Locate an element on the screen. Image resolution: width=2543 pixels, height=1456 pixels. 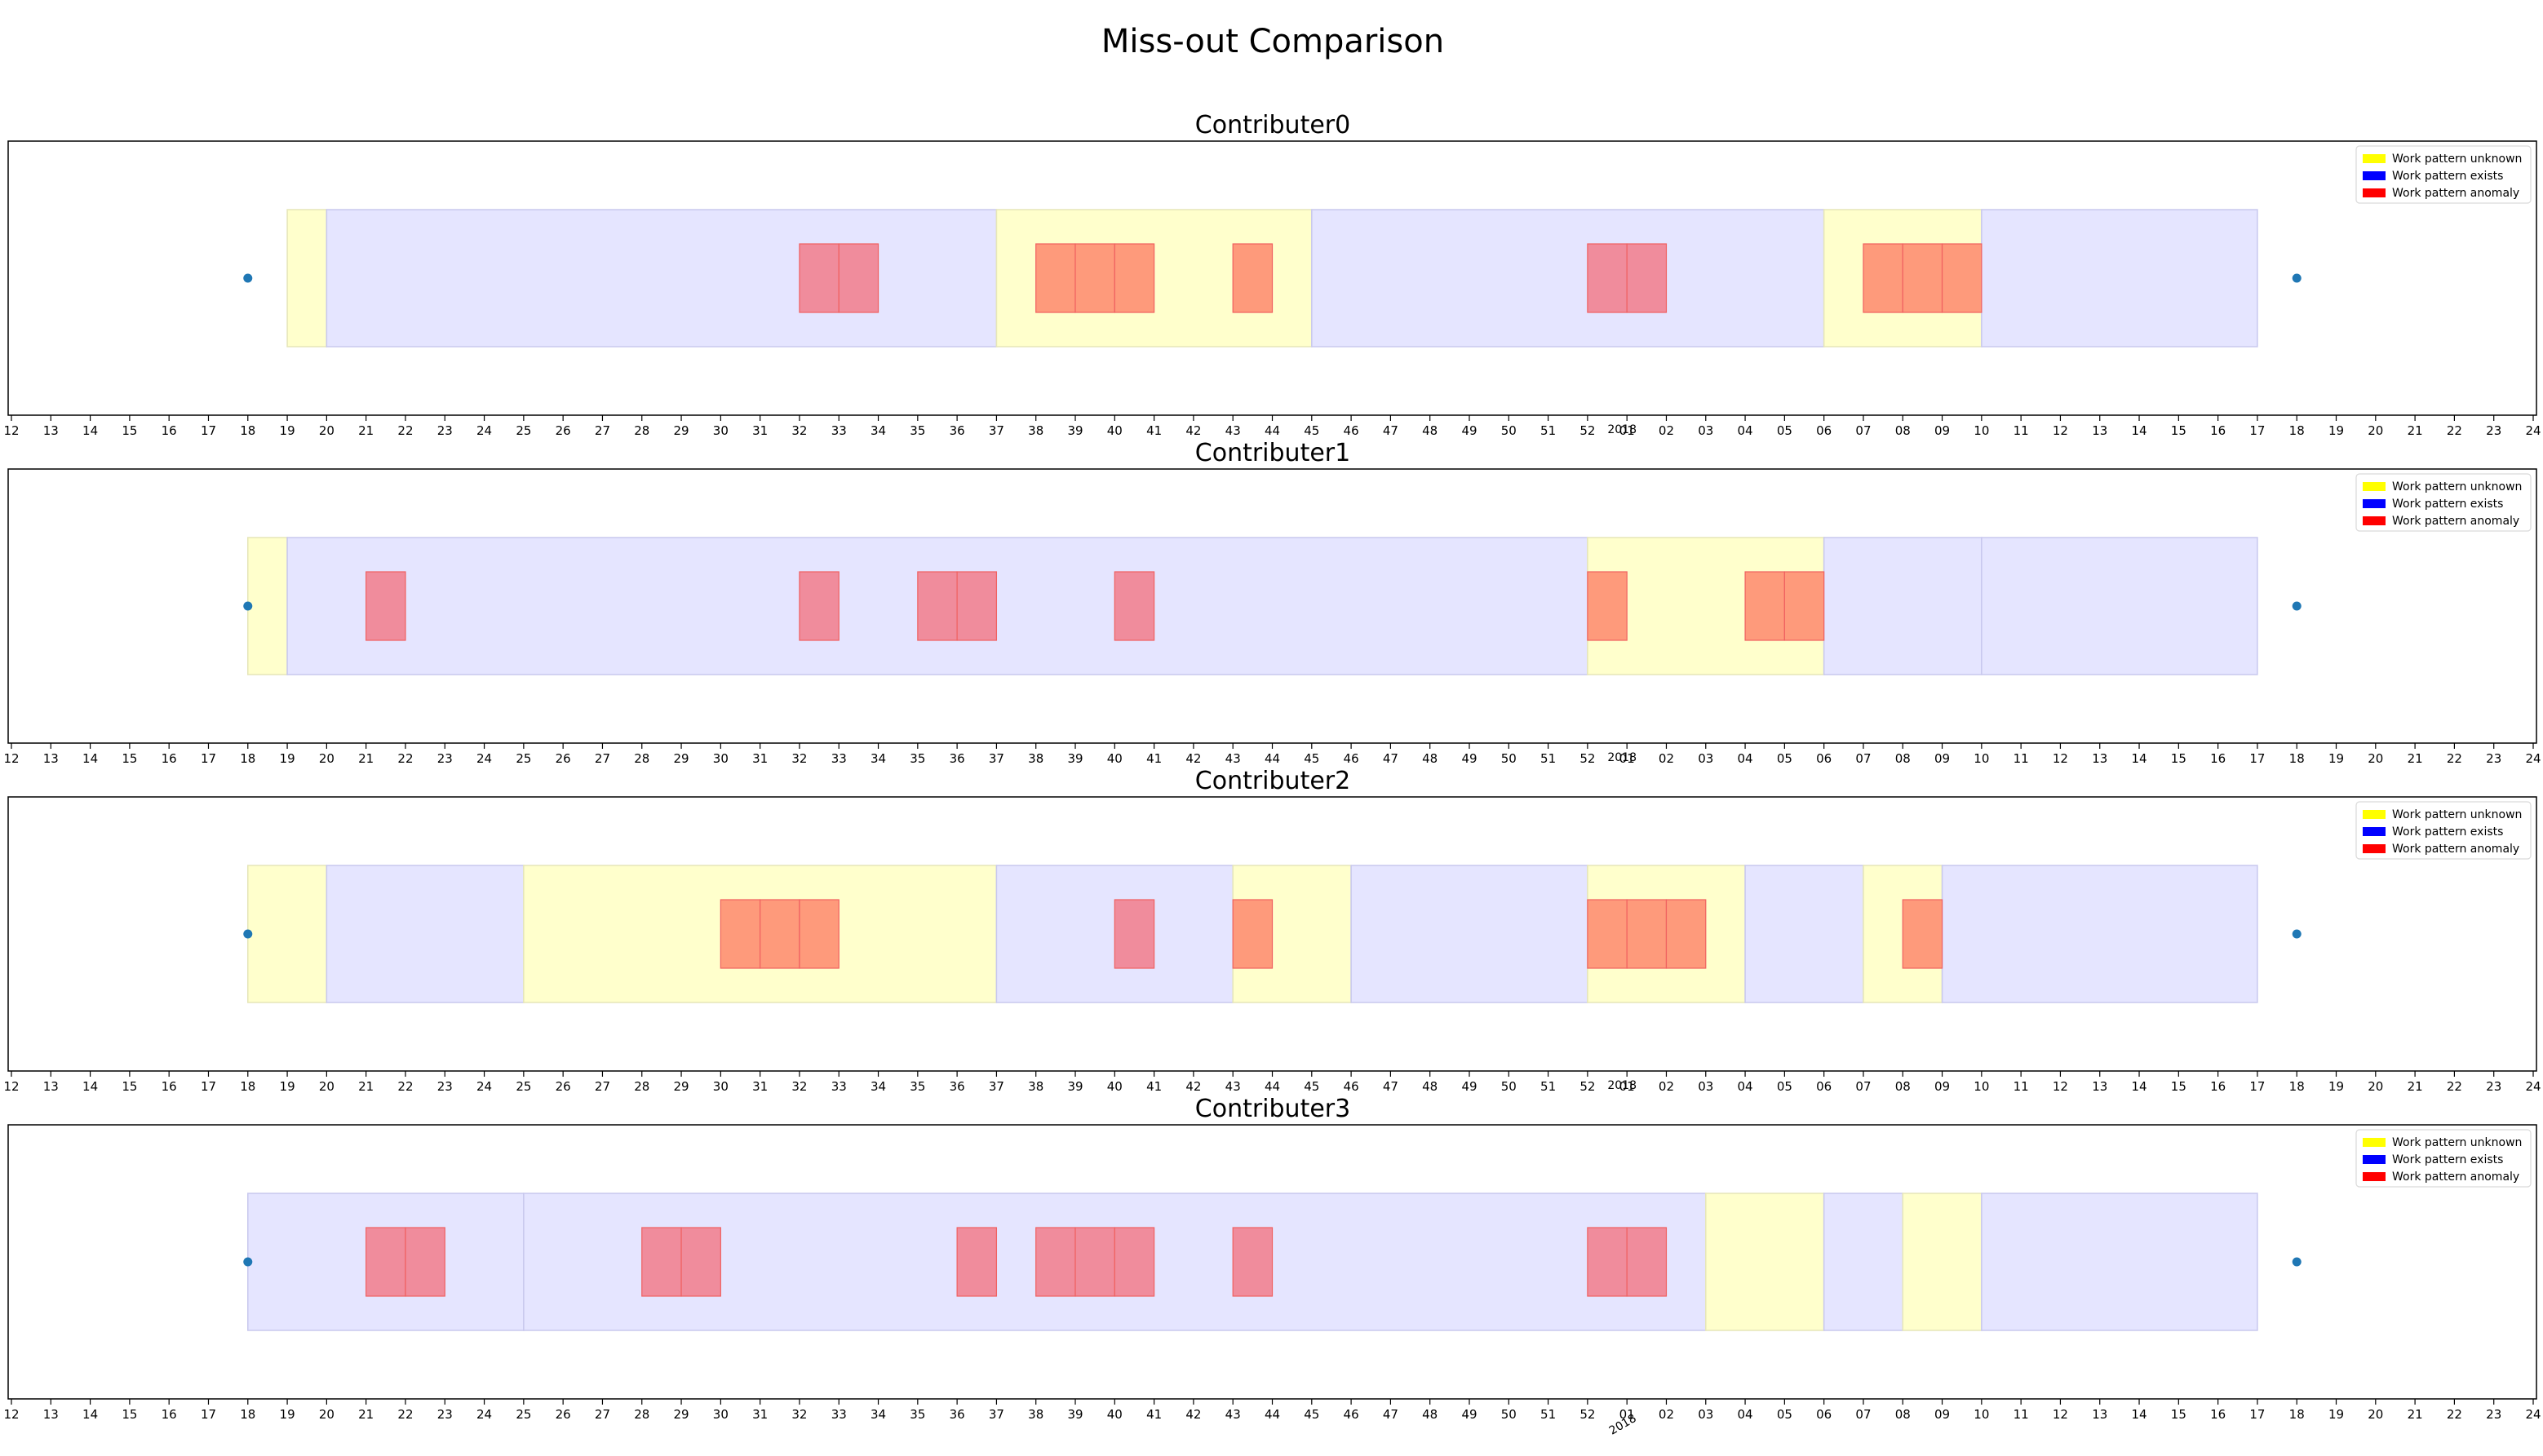
tick-label: 15 is located at coordinates (129, 1414).